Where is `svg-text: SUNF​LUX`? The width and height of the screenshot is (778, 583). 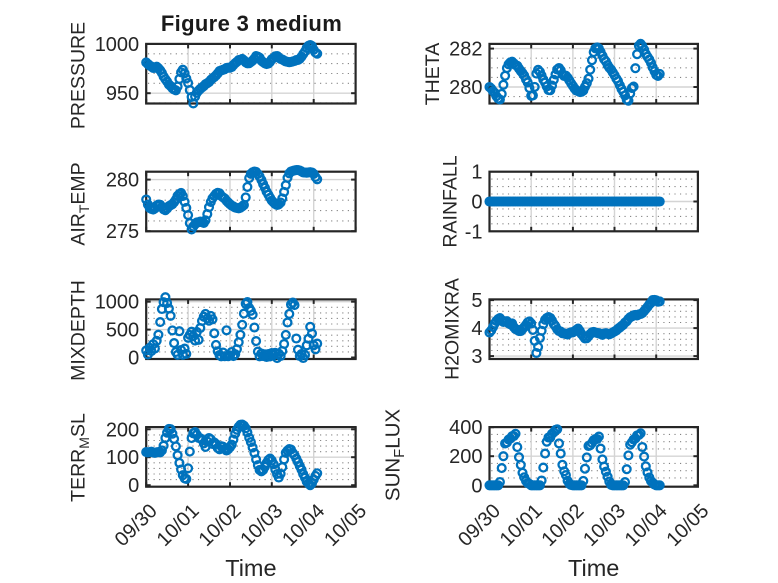
svg-text: SUNF​LUX is located at coordinates (395, 455).